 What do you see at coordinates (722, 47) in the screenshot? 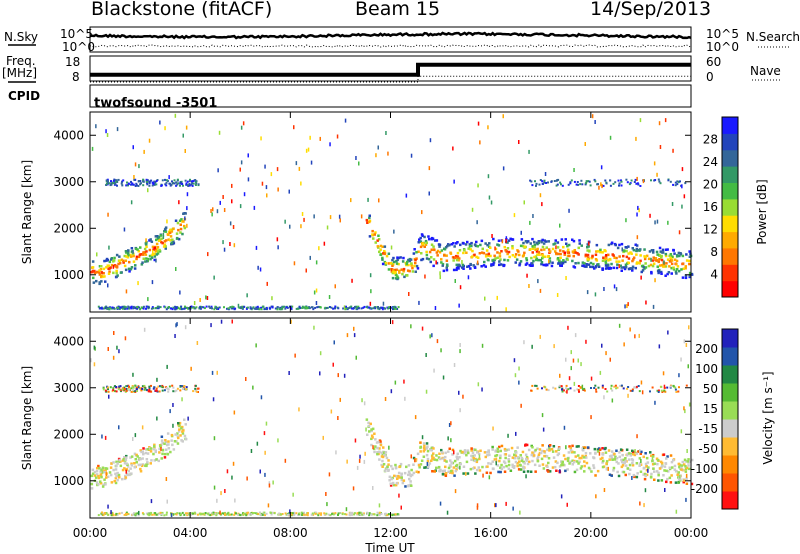
I see `noise-right-tick-1: 10^0` at bounding box center [722, 47].